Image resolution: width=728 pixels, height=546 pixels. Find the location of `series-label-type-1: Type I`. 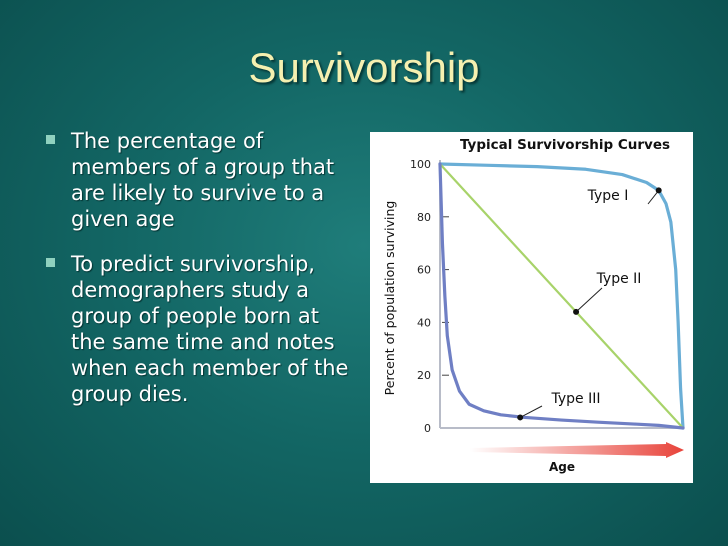

series-label-type-1: Type I is located at coordinates (608, 196).